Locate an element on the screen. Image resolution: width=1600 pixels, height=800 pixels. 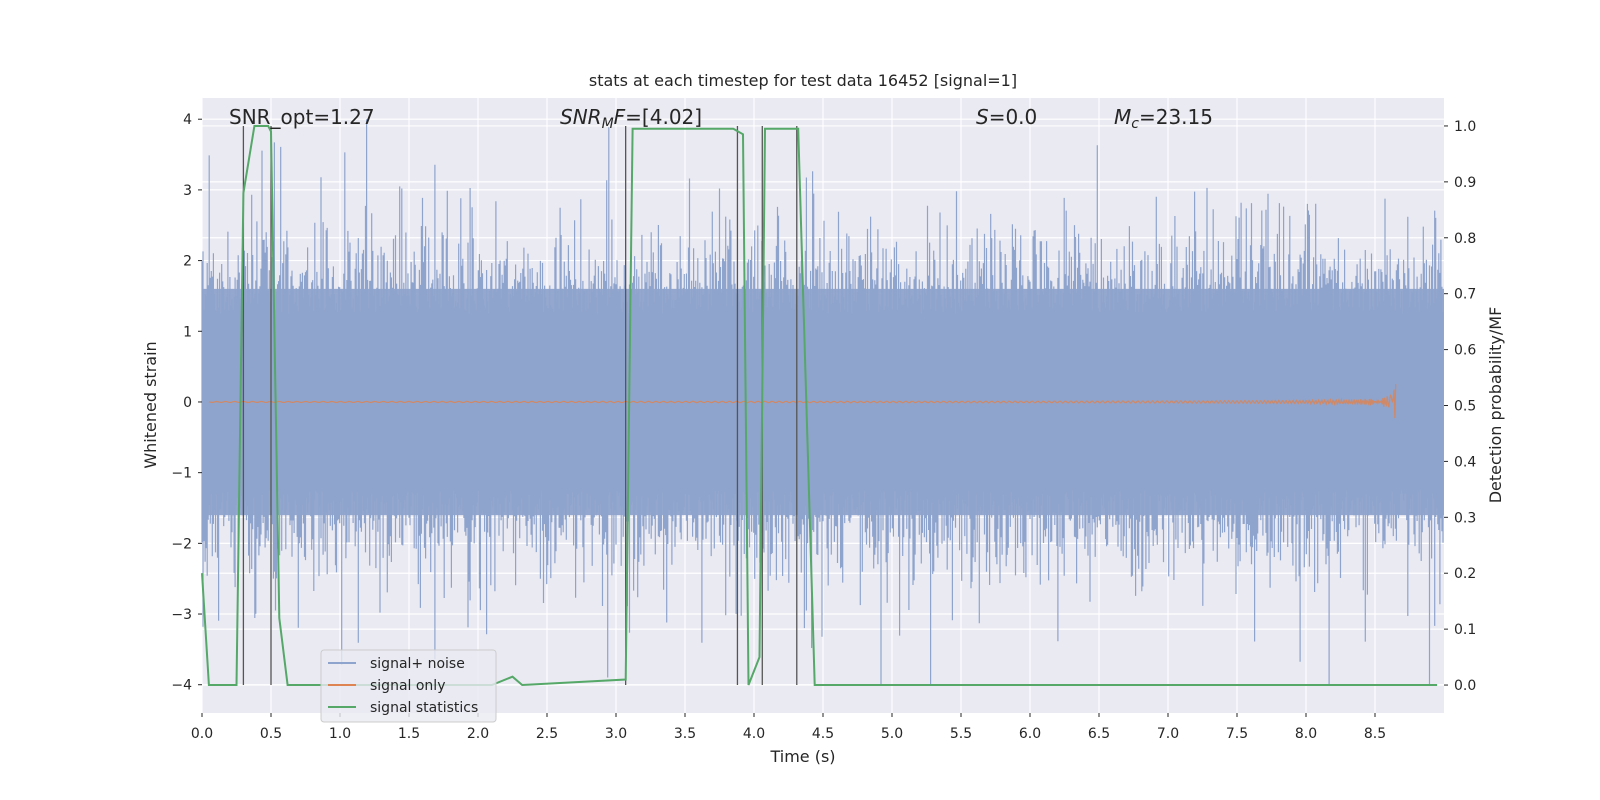
y-right-tick-label: 0.0 is located at coordinates (1465, 686).